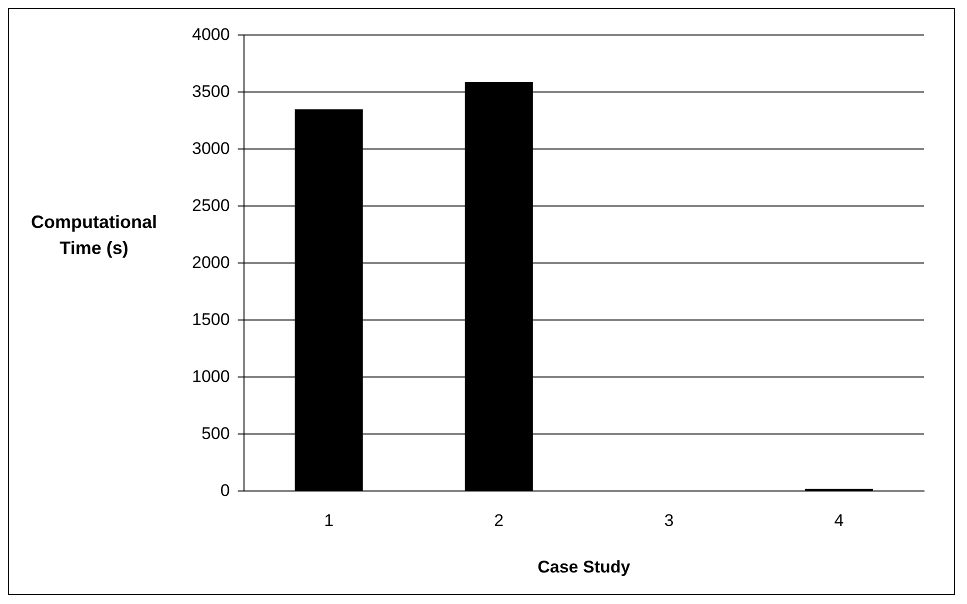 The height and width of the screenshot is (604, 967). Describe the element at coordinates (211, 262) in the screenshot. I see `y-tick-label: 2000` at that location.